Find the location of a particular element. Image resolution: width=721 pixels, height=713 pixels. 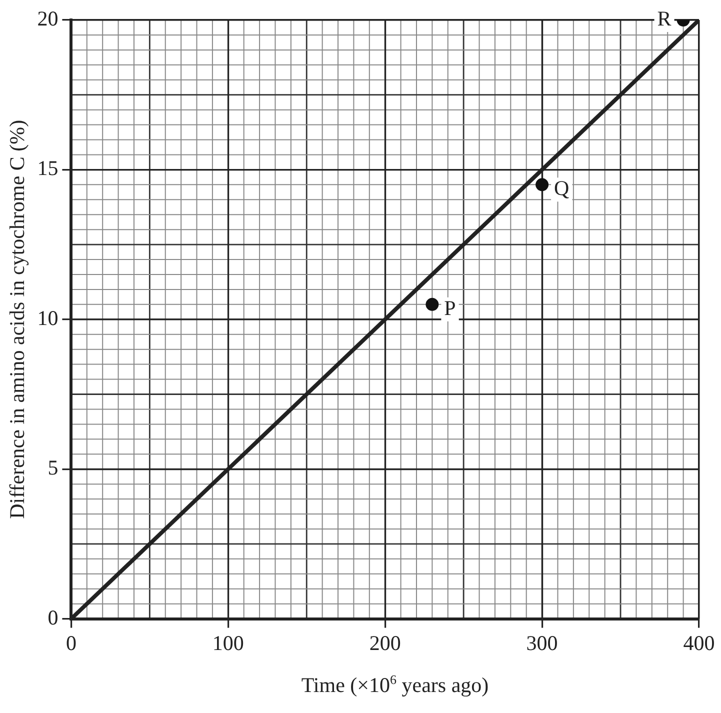

annotation: Q is located at coordinates (562, 188).